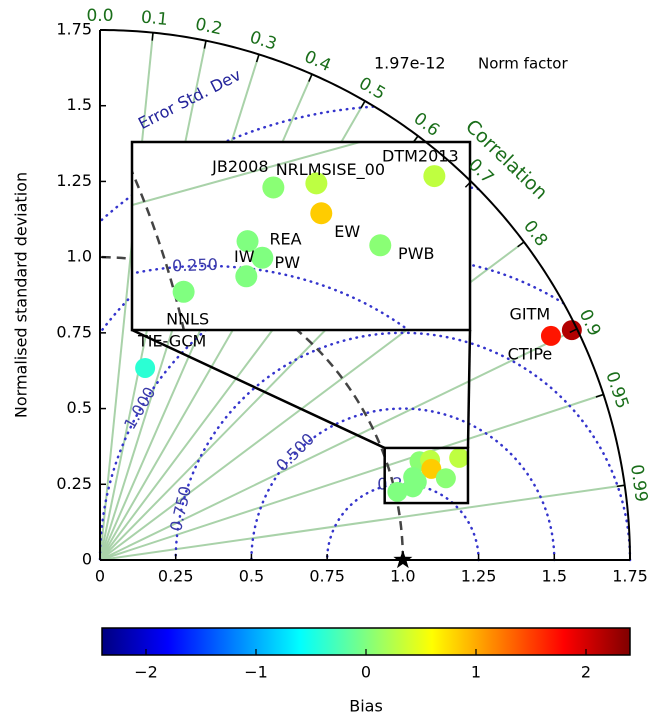 Image resolution: width=652 pixels, height=720 pixels. Describe the element at coordinates (154, 18) in the screenshot. I see `correlation-tick-label: 0.1` at that location.